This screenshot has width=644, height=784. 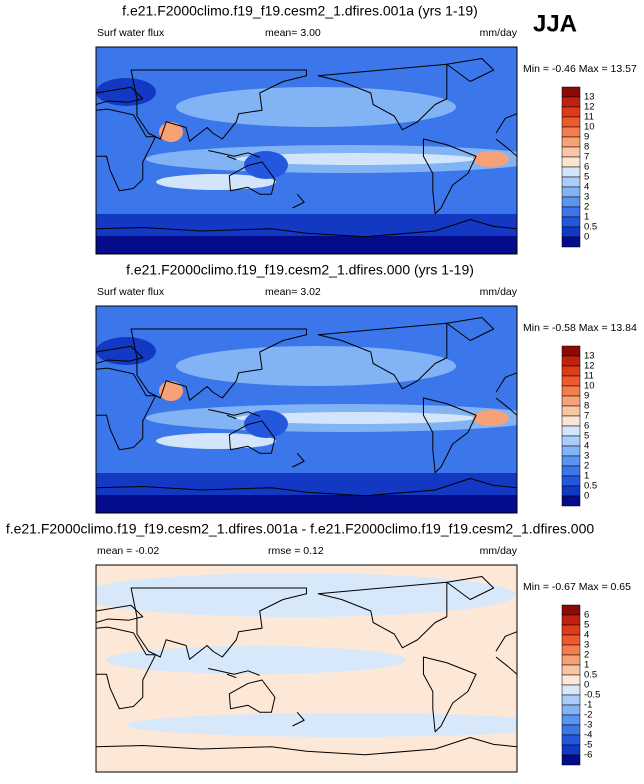 What do you see at coordinates (588, 755) in the screenshot?
I see `colorbar-label: -6` at bounding box center [588, 755].